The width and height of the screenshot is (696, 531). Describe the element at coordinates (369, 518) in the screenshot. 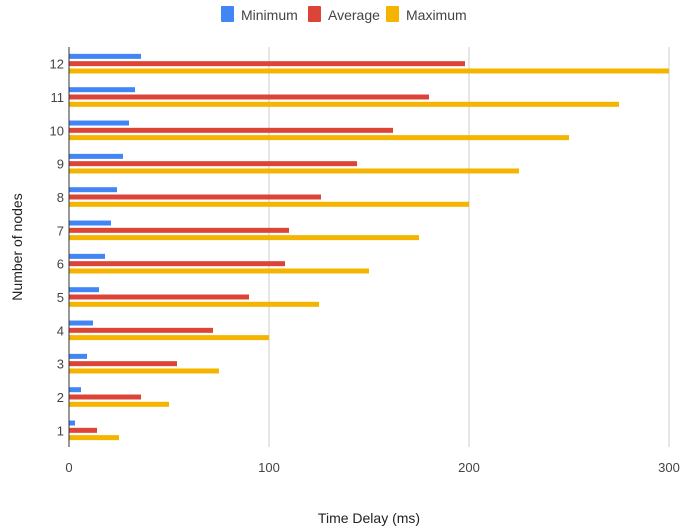

I see `x-axis-title: Time Delay (ms)` at that location.